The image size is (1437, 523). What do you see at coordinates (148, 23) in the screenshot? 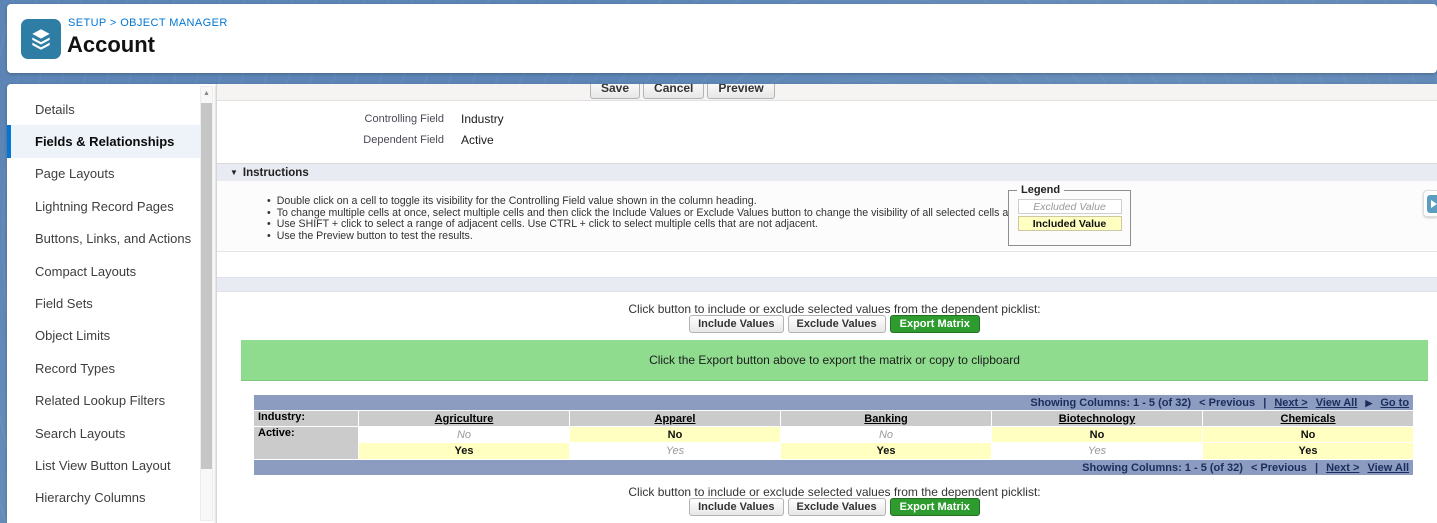
I see `breadcrumb: SETUP > OBJECT MANAGER` at bounding box center [148, 23].